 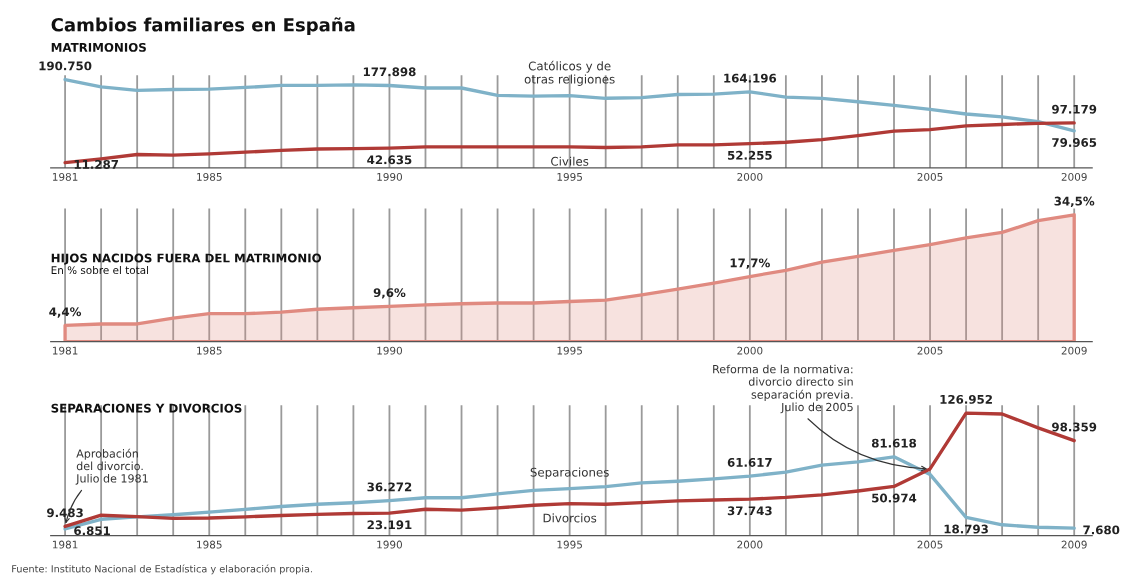 I want to click on series-label: Separaciones, so click(x=569, y=473).